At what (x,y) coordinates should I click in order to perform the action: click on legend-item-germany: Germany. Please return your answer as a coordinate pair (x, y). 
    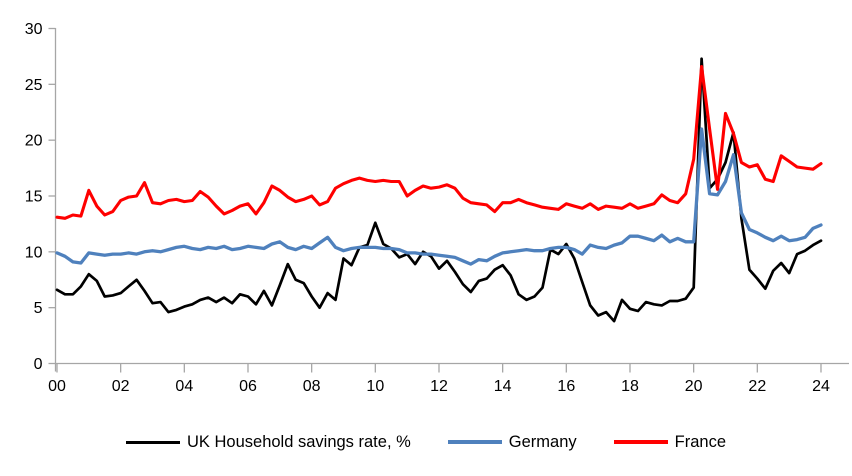
    Looking at the image, I should click on (512, 442).